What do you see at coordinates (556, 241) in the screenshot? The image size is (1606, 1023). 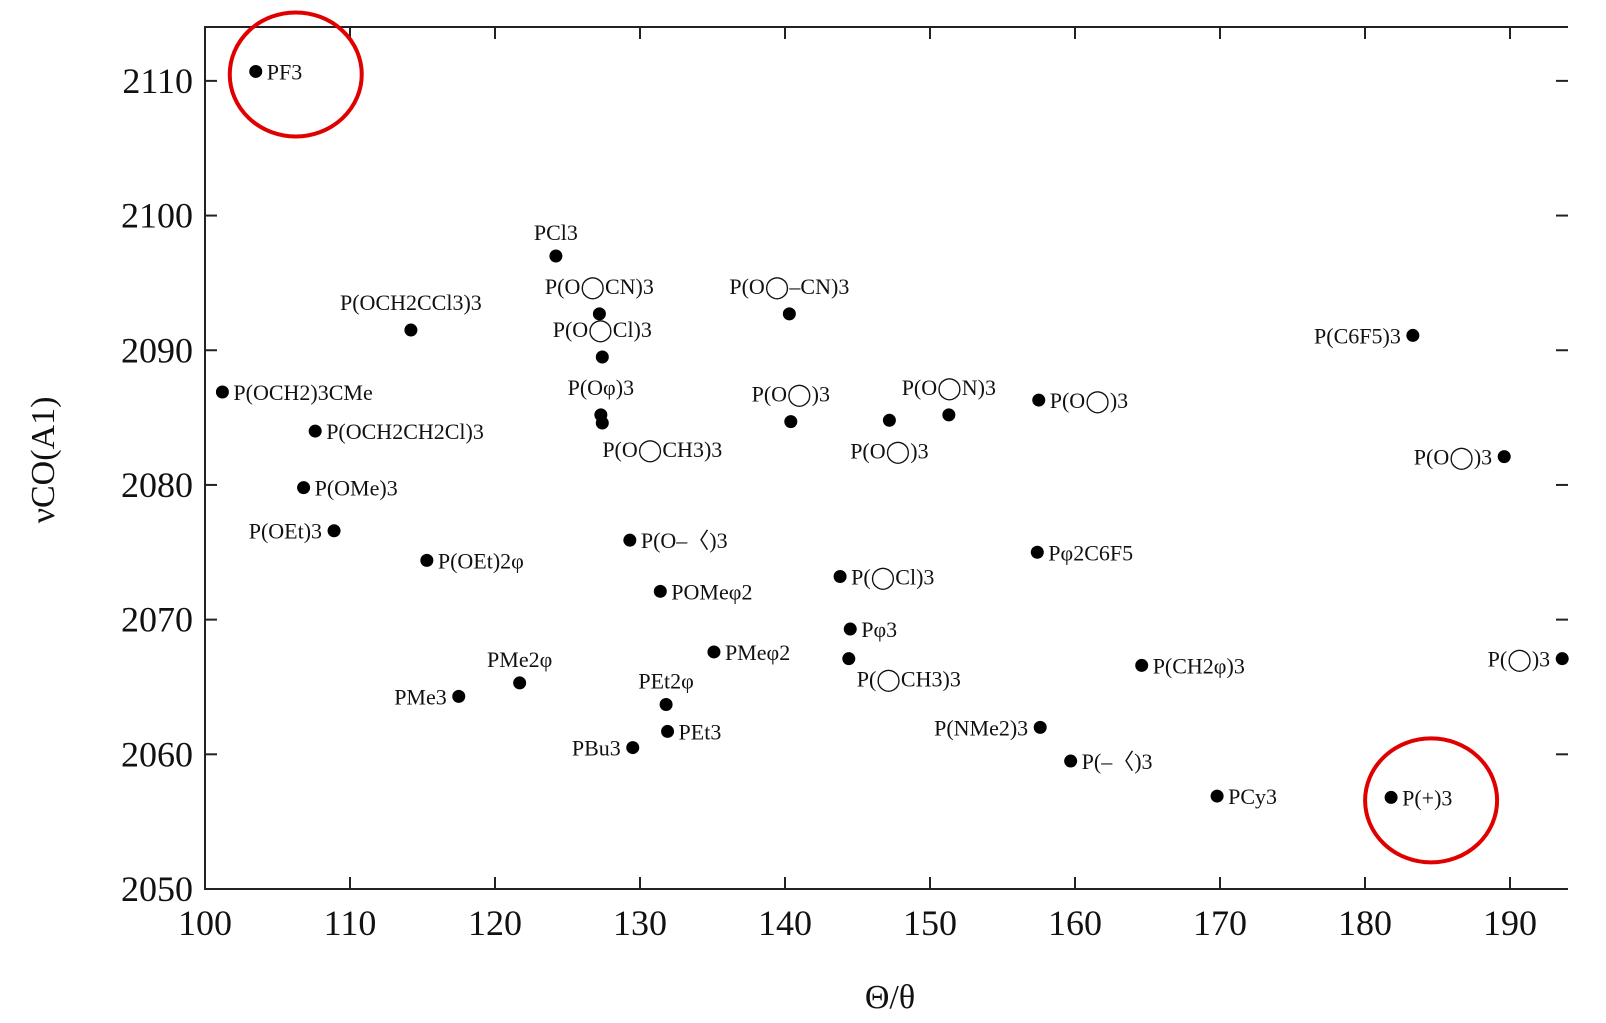 I see `data-point-group: PCl3` at bounding box center [556, 241].